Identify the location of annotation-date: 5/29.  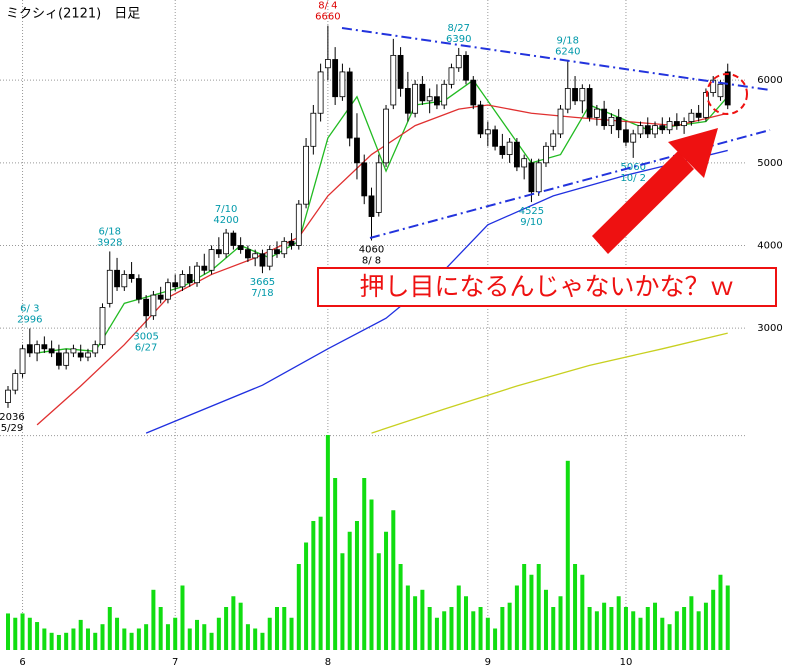
(12, 428).